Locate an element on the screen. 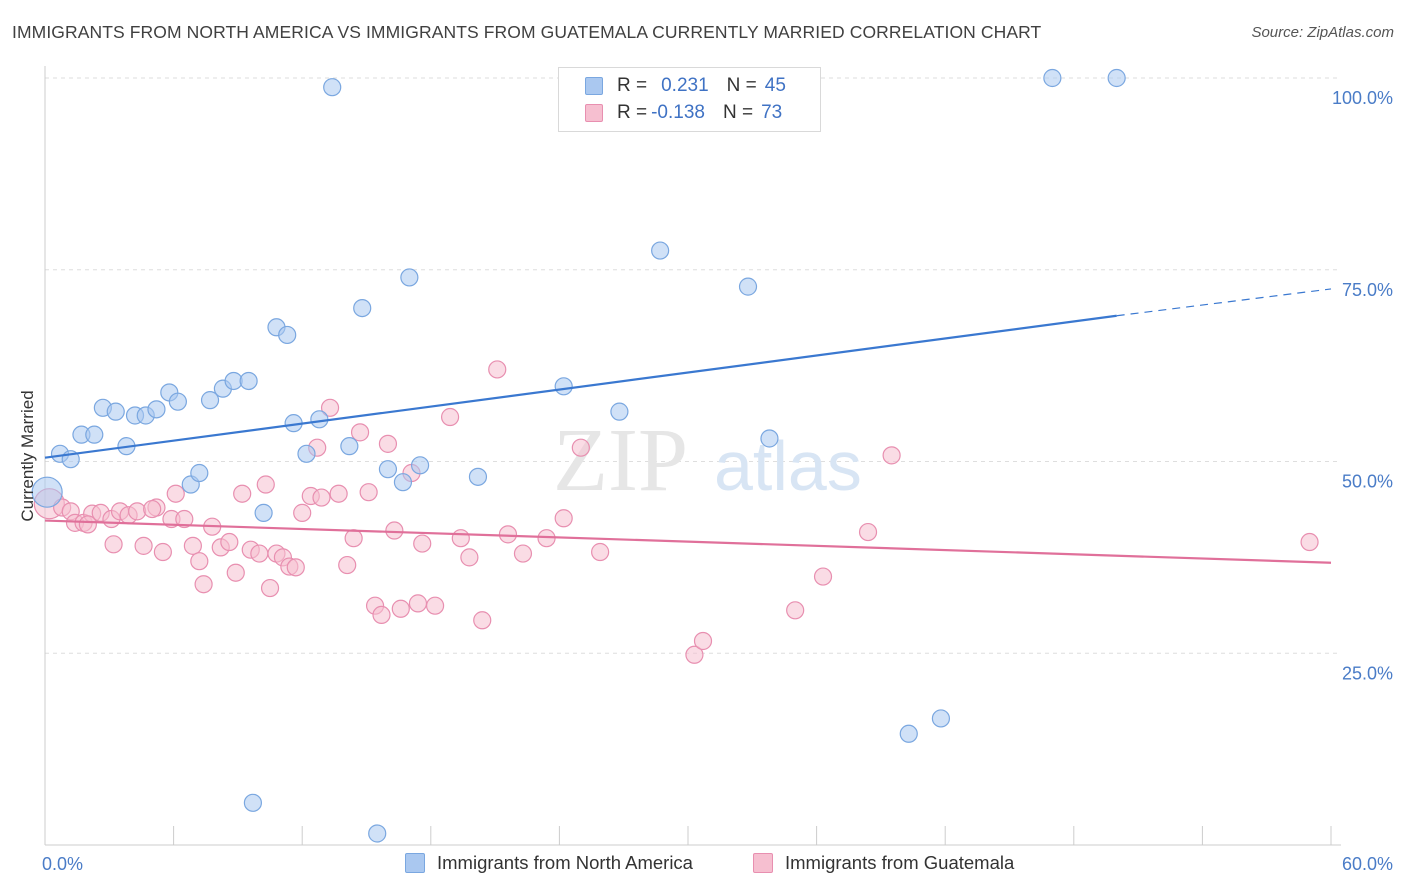  legend-row-guatemala: R = -0.138 N = 73 is located at coordinates (683, 113).